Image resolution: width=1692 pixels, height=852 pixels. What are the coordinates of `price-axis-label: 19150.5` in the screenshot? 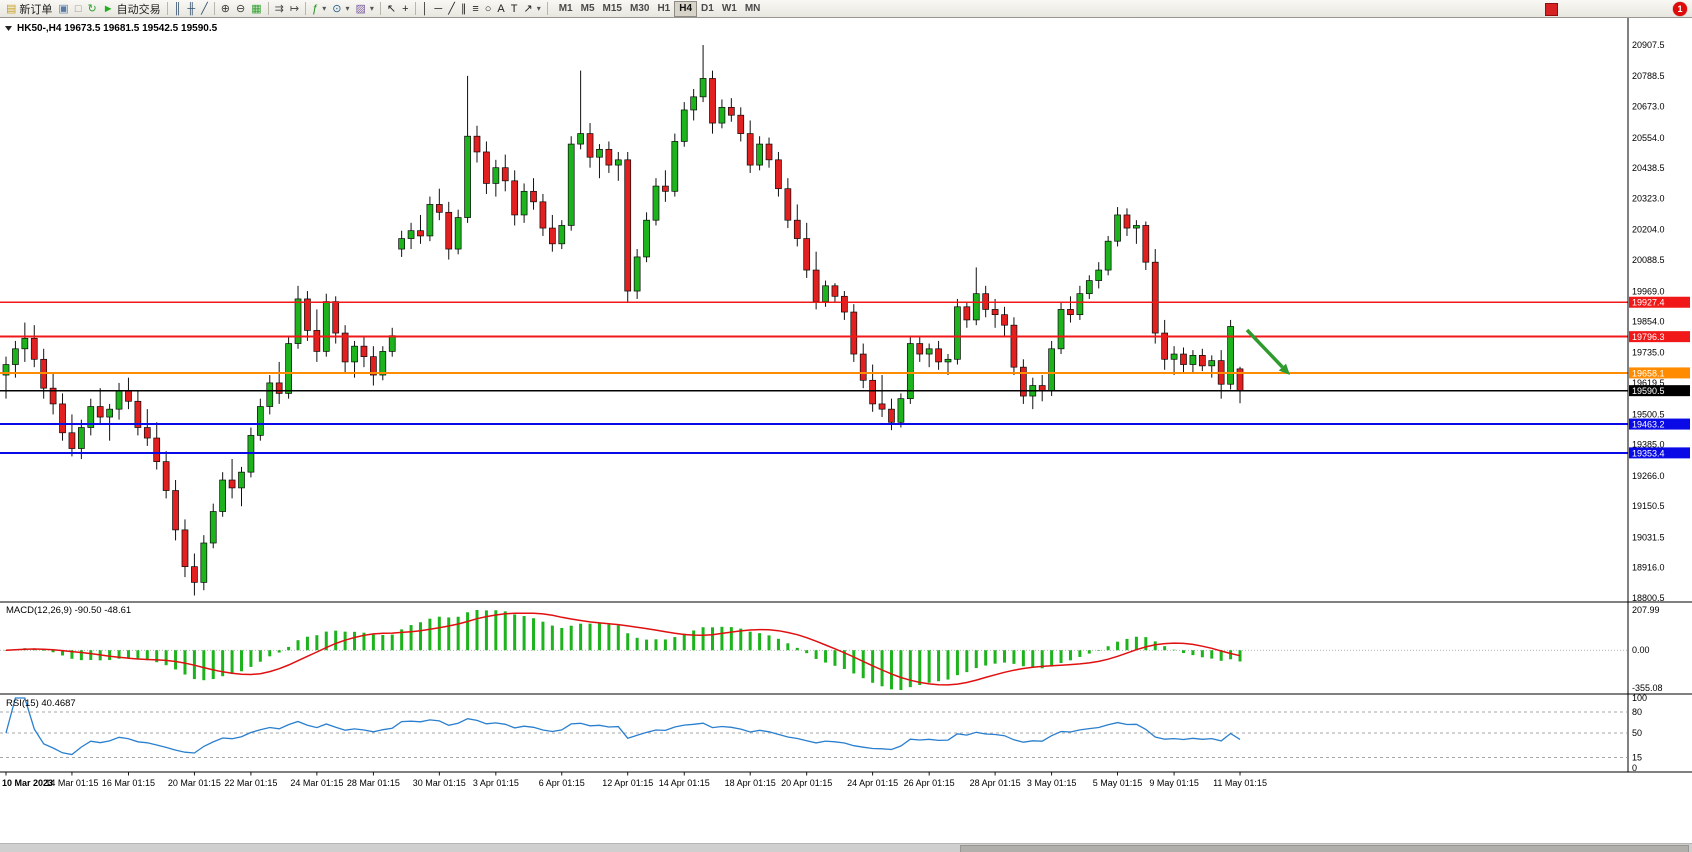 It's located at (1648, 506).